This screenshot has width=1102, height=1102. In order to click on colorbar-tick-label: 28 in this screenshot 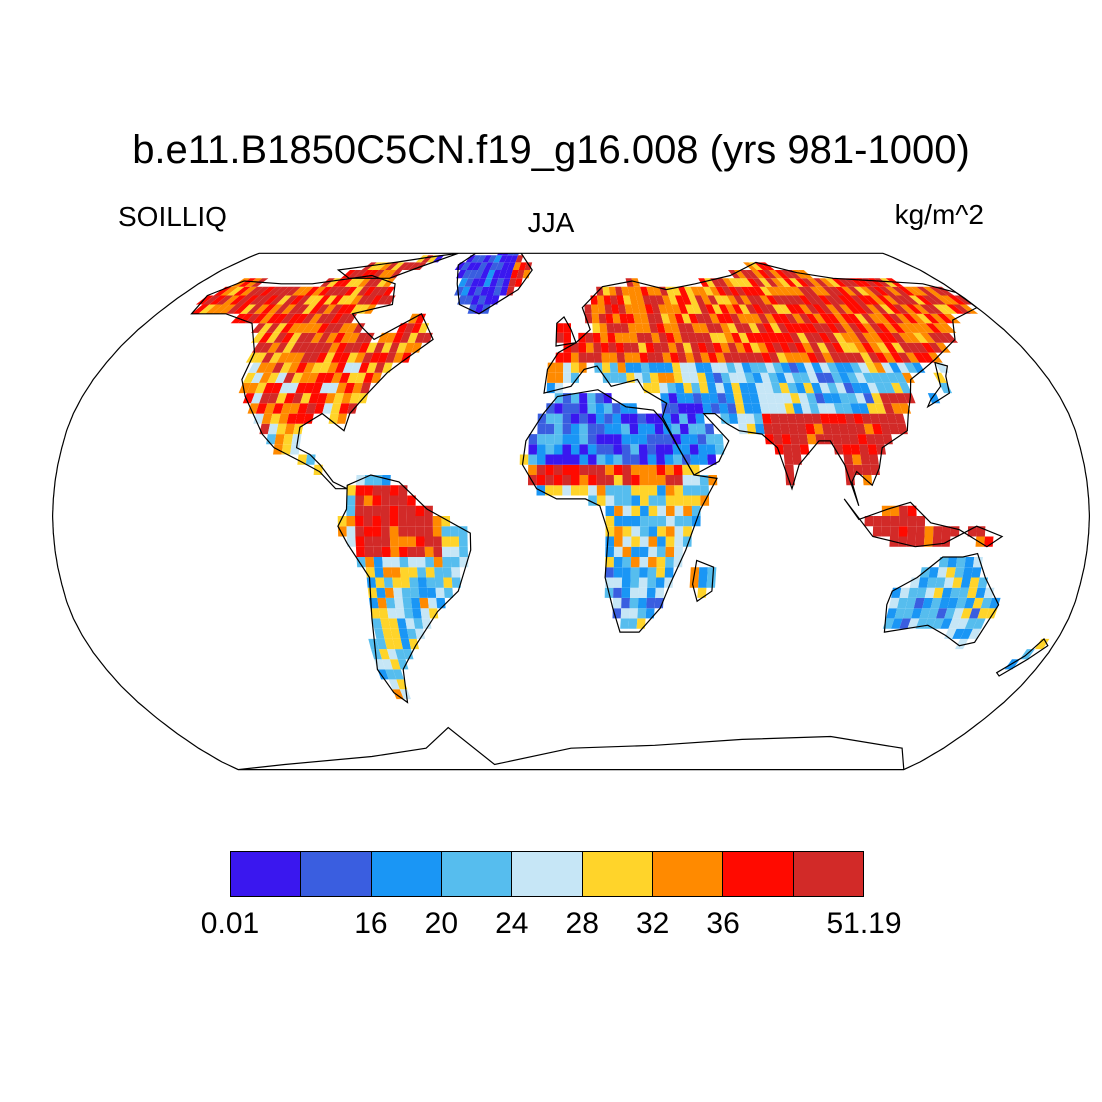, I will do `click(582, 923)`.